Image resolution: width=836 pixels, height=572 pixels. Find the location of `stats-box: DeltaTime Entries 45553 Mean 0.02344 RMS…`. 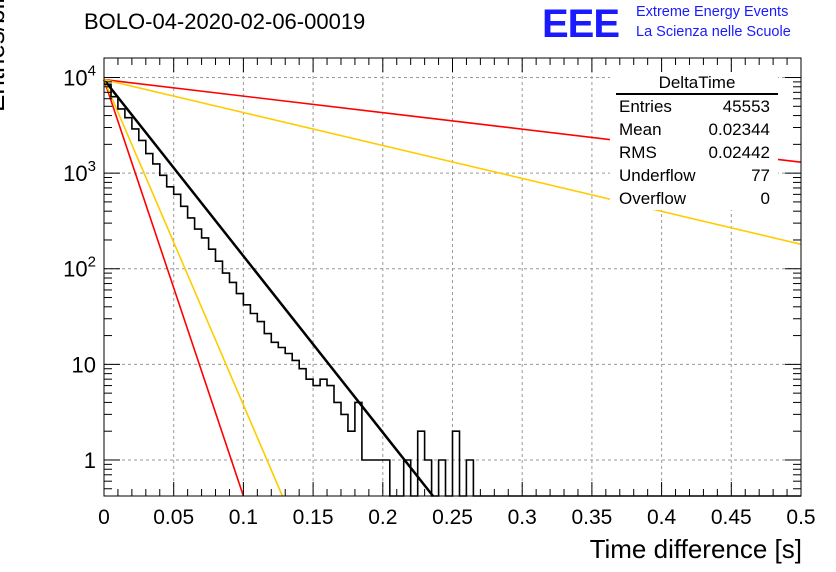

stats-box: DeltaTime Entries 45553 Mean 0.02344 RMS… is located at coordinates (694, 141).